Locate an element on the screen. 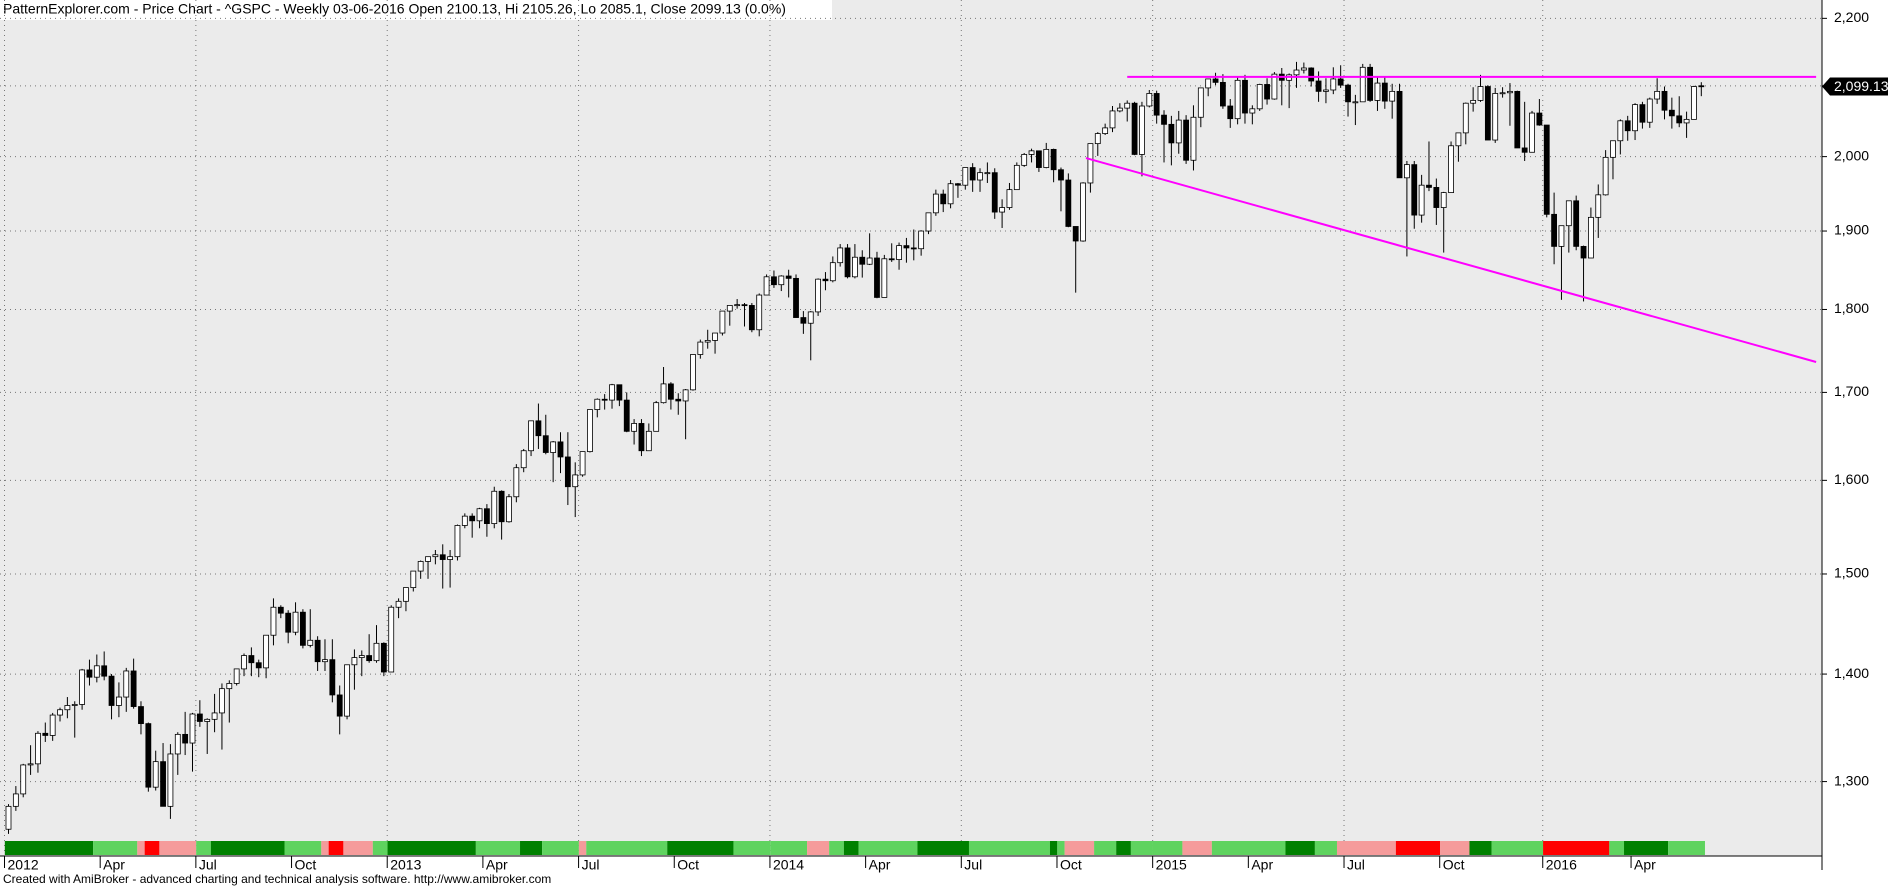  y-tick-label: 2,200 is located at coordinates (1851, 17).